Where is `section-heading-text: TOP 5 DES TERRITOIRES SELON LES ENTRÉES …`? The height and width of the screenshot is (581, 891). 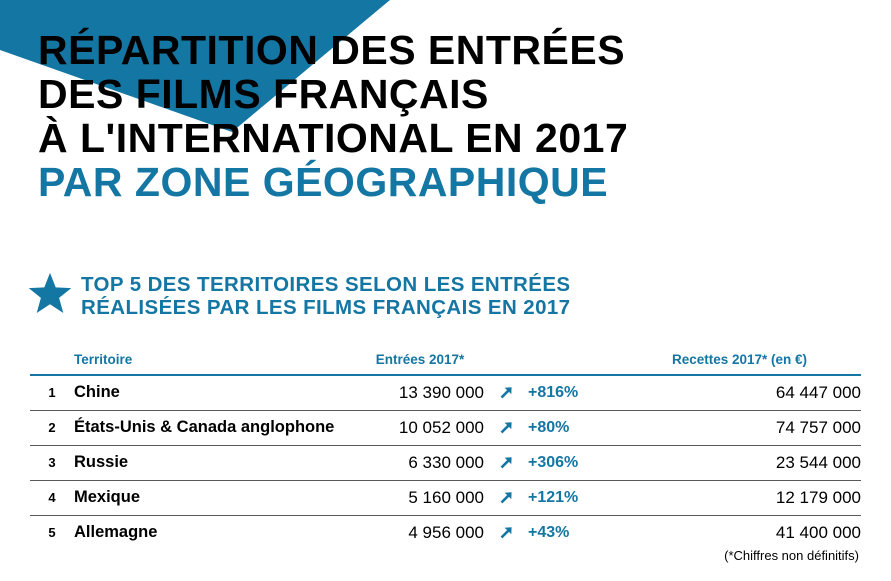 section-heading-text: TOP 5 DES TERRITOIRES SELON LES ENTRÉES … is located at coordinates (325, 296).